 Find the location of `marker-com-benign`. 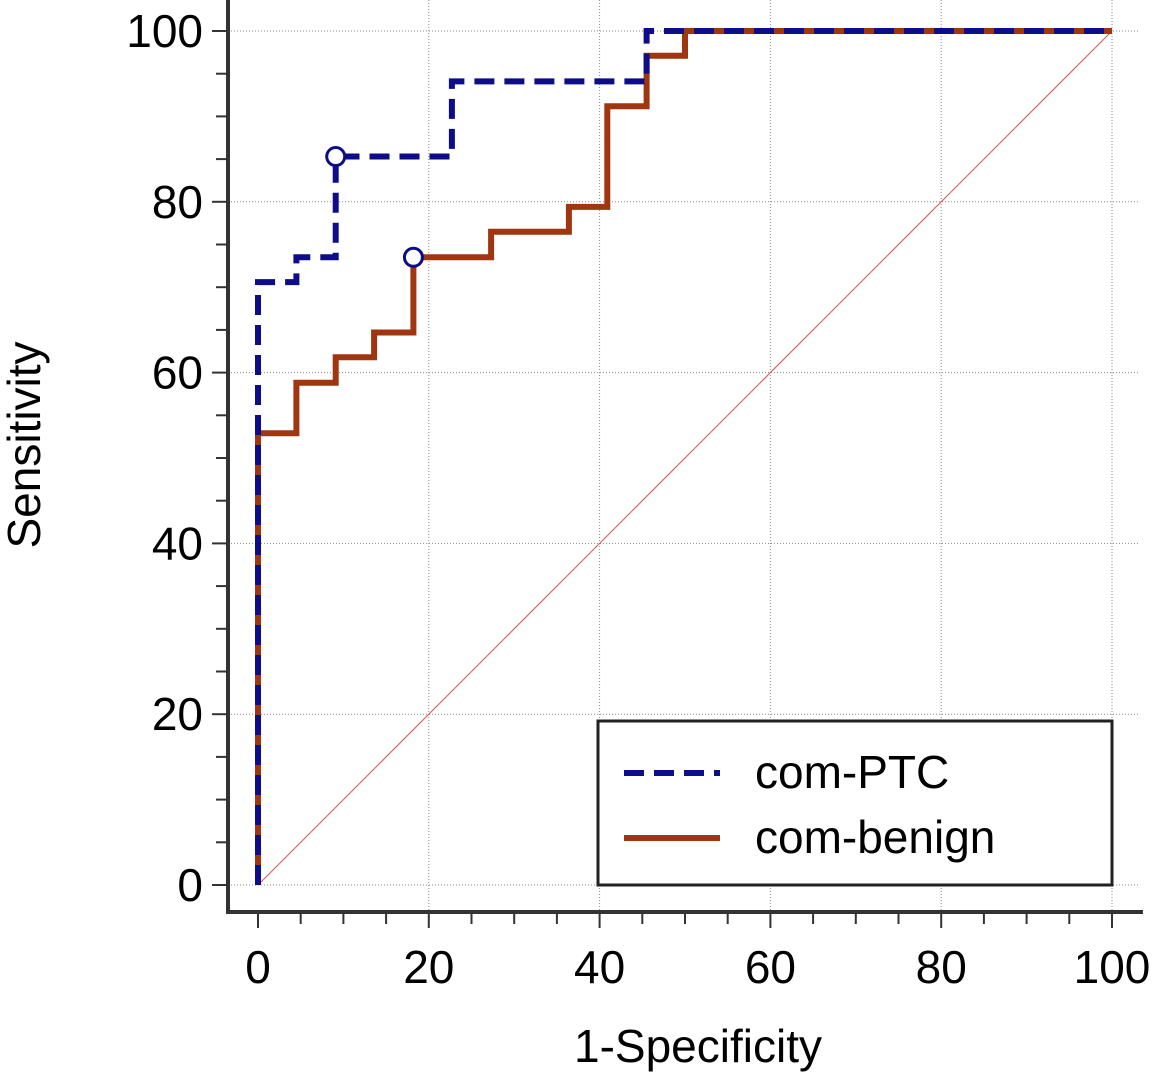

marker-com-benign is located at coordinates (413, 257).